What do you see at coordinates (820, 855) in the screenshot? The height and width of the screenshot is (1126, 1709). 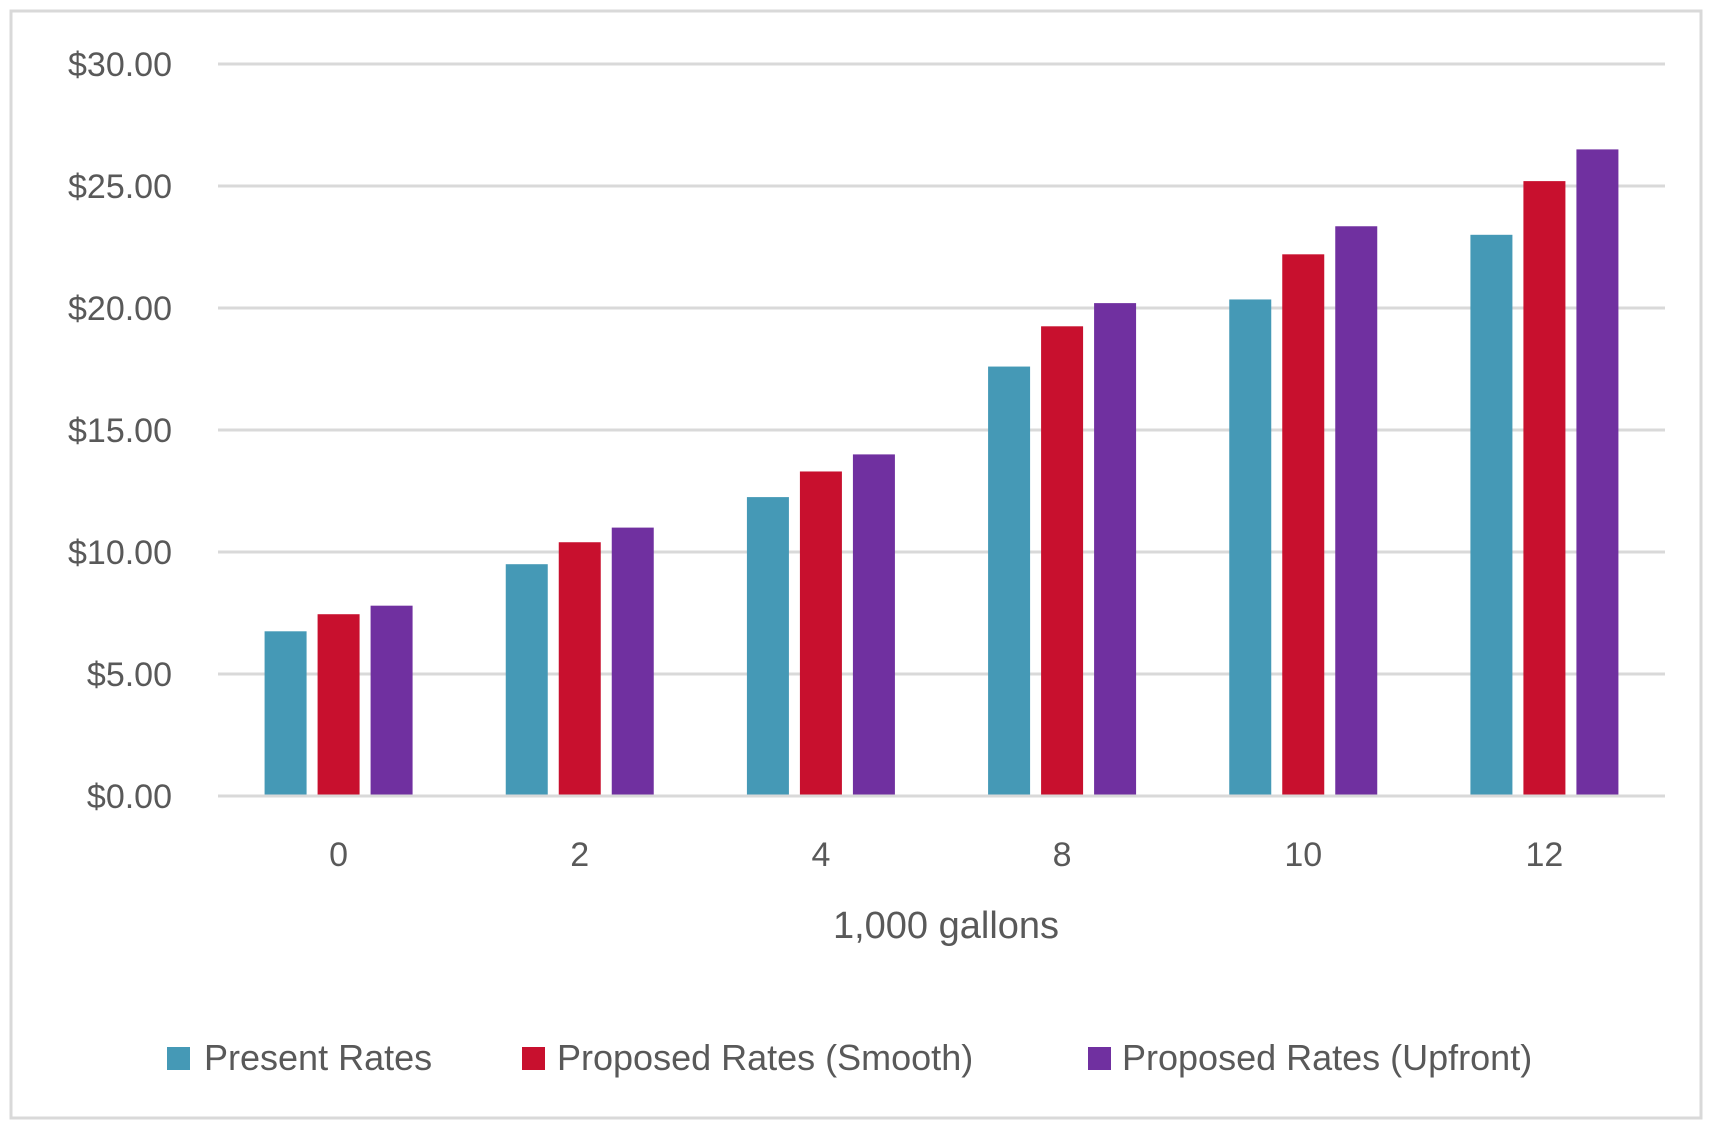 I see `x-tick-label: 4` at bounding box center [820, 855].